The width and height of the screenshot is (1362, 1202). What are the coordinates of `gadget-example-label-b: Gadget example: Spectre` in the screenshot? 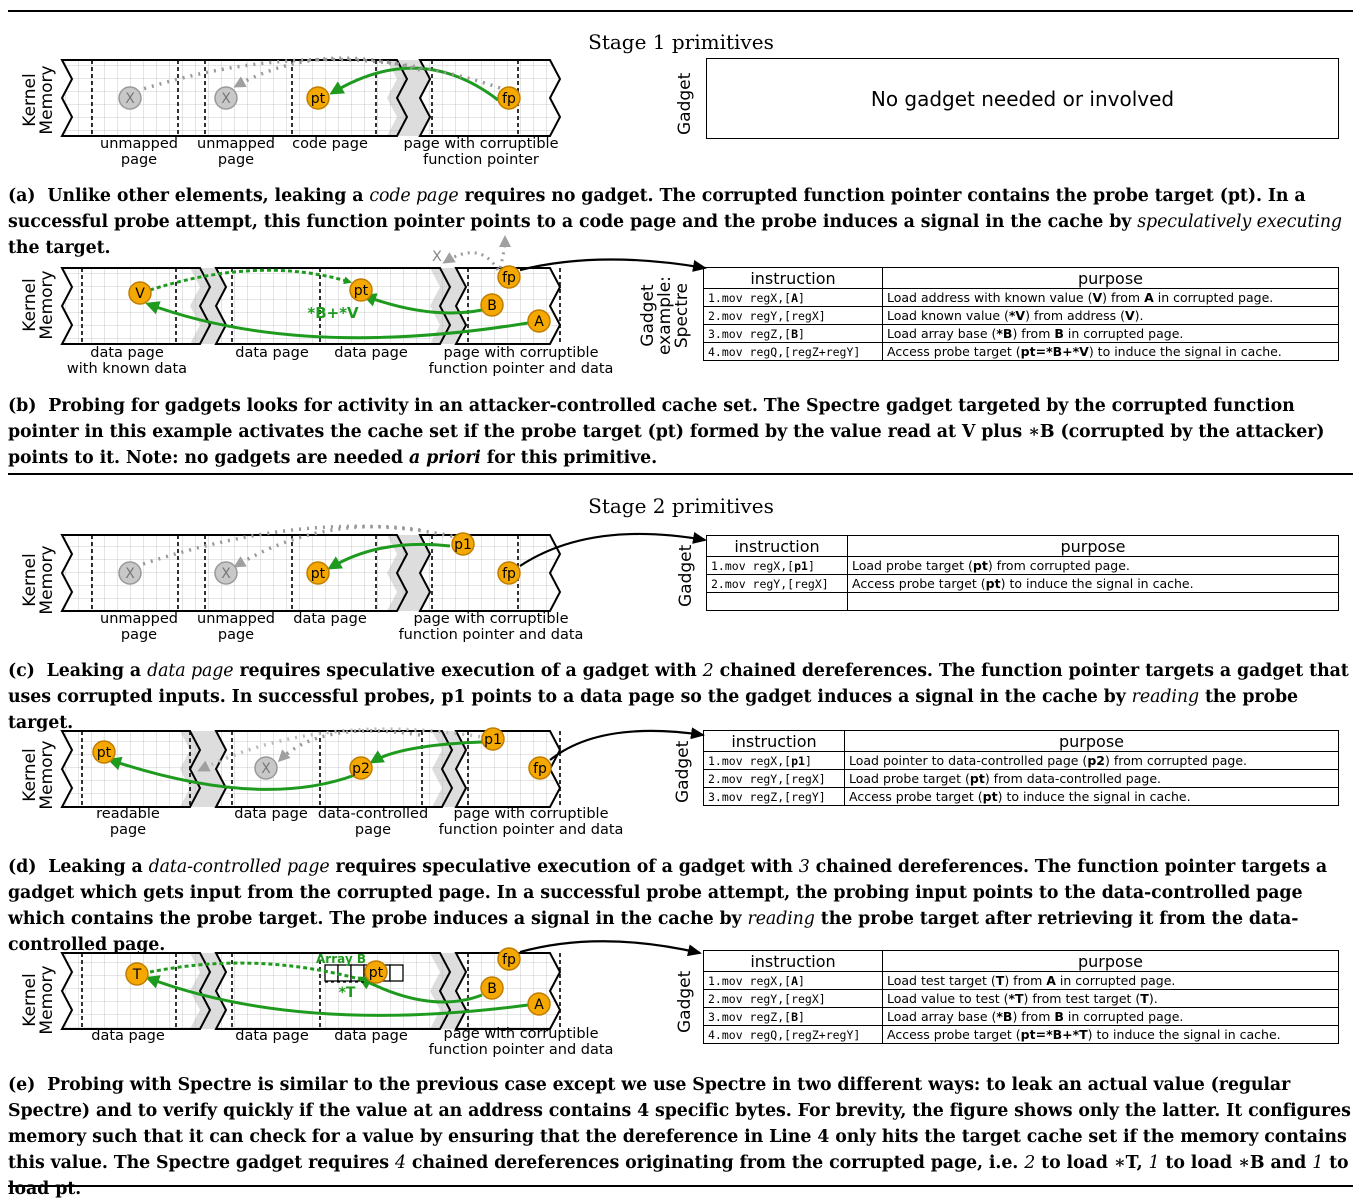 It's located at (665, 315).